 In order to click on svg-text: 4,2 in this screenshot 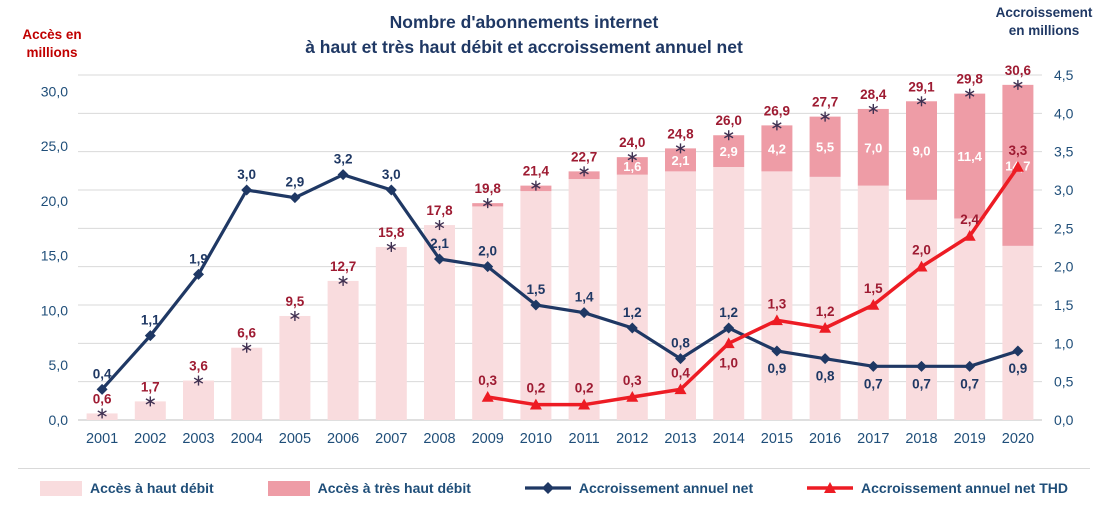, I will do `click(777, 148)`.